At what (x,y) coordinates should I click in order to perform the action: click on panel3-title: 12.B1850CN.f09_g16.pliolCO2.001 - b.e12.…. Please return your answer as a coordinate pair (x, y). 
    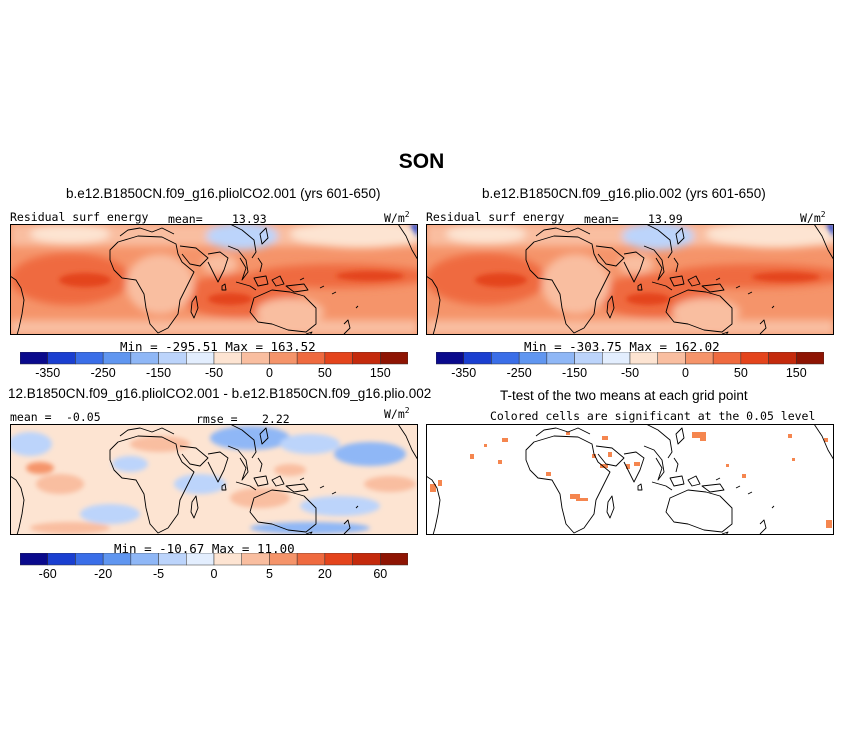
    Looking at the image, I should click on (220, 393).